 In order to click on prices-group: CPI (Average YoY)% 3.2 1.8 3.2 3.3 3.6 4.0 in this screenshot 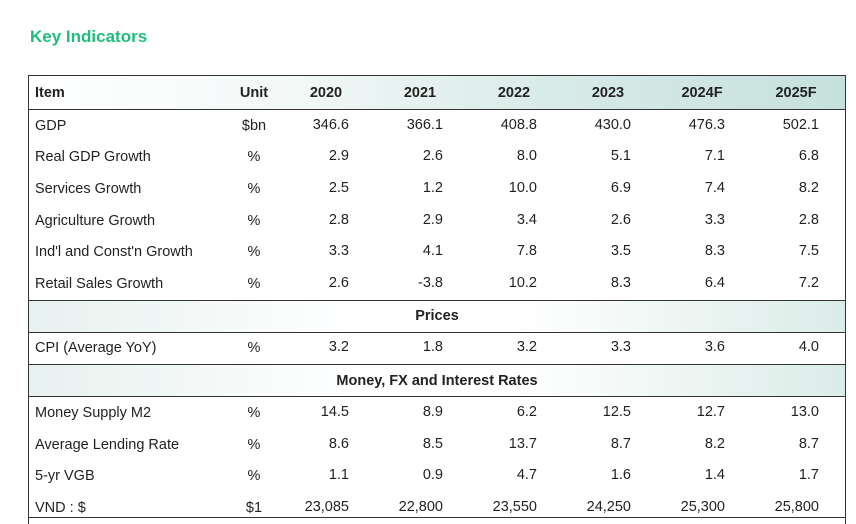, I will do `click(437, 349)`.